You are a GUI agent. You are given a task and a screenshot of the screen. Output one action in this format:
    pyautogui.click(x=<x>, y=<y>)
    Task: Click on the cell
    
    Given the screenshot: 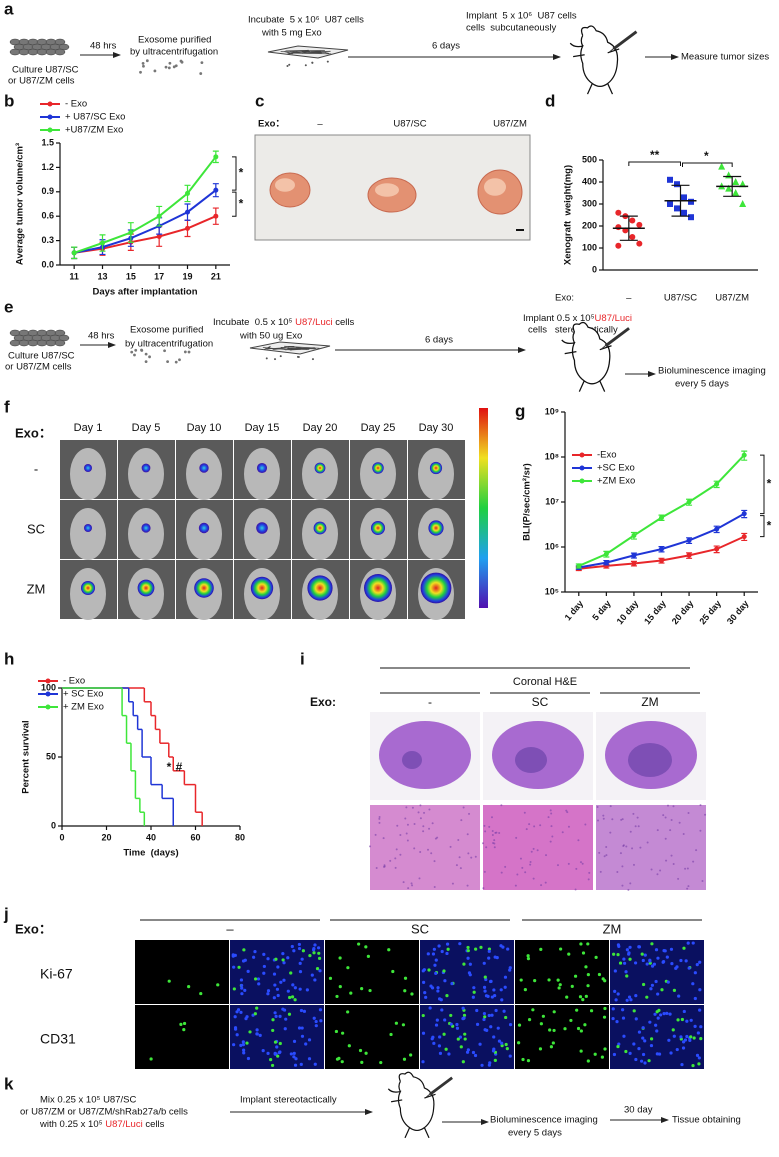 What is the action you would take?
    pyautogui.click(x=60, y=52)
    